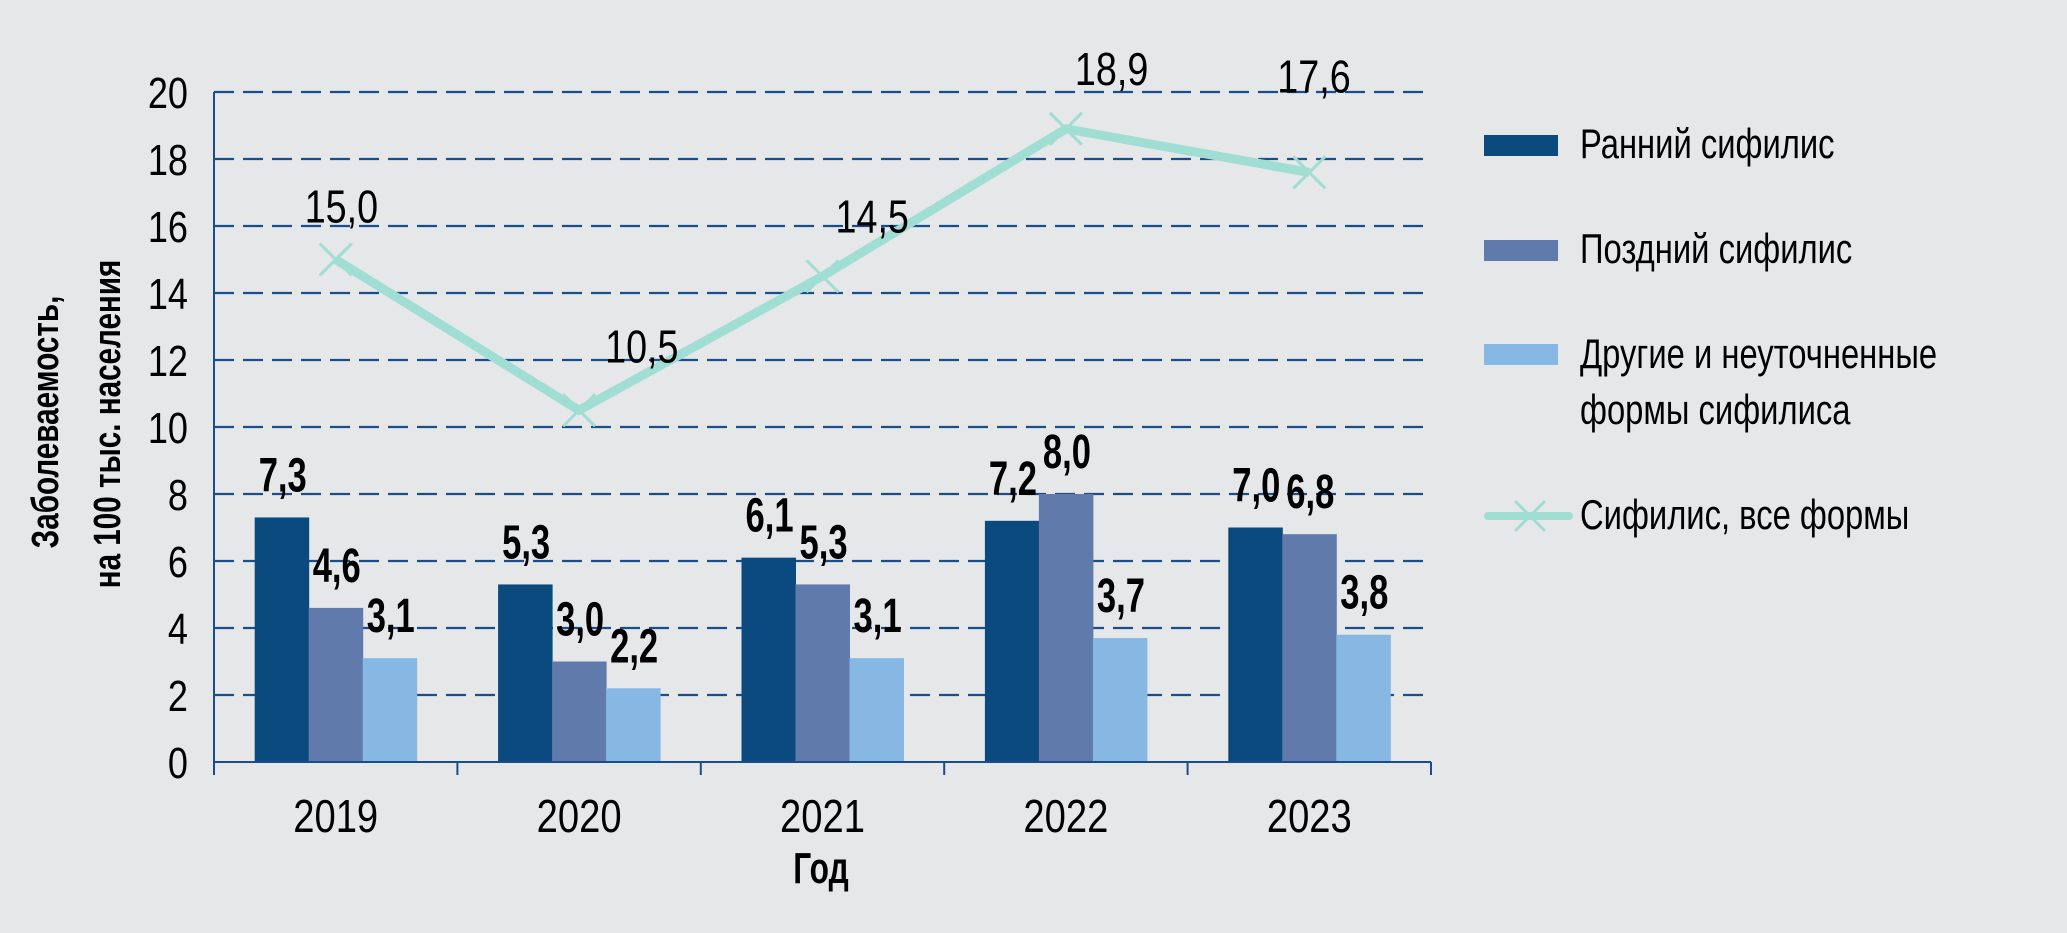 This screenshot has height=933, width=2067. I want to click on line-marker-2019, so click(335, 259).